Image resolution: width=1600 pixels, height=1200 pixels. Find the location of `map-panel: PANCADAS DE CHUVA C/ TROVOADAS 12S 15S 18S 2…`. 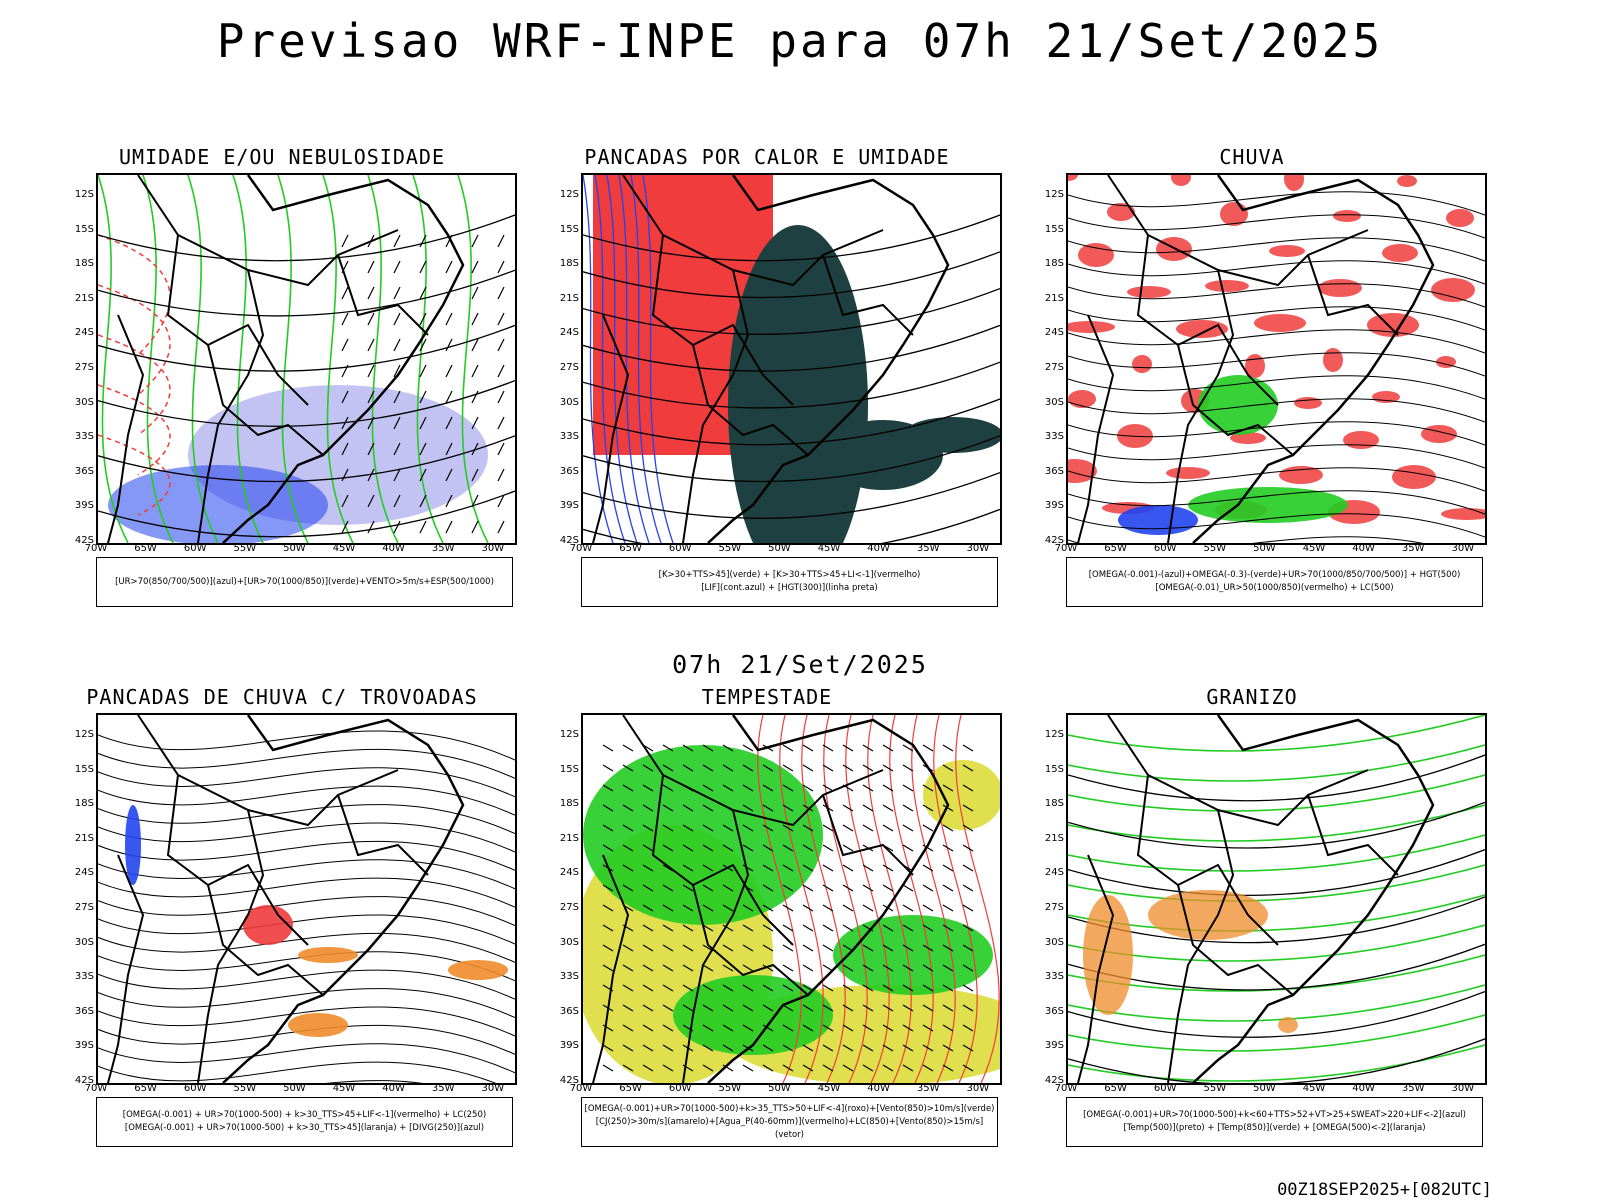

map-panel: PANCADAS DE CHUVA C/ TROVOADAS 12S 15S 18S 2… is located at coordinates (284, 922).